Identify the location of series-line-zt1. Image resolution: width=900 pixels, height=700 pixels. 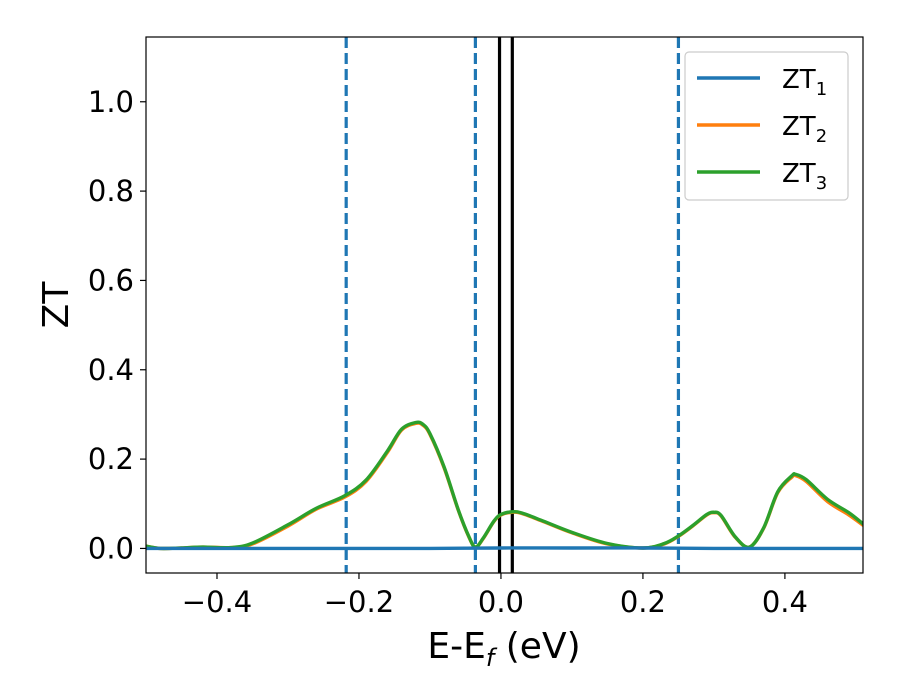
(504, 548).